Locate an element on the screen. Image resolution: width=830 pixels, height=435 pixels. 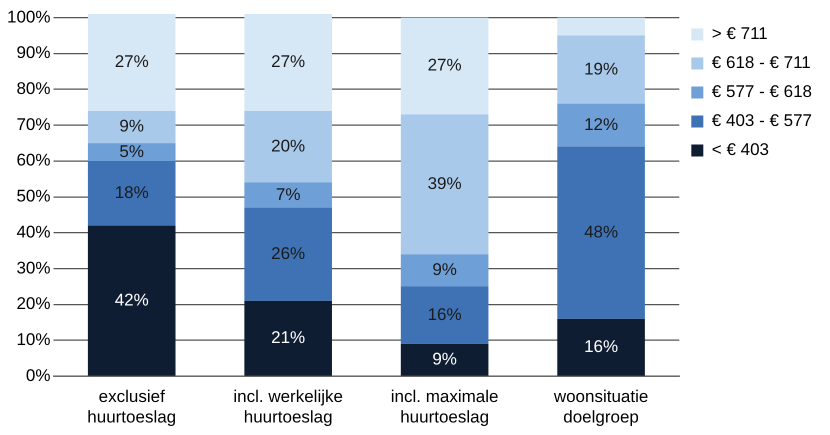
data-label: 21% is located at coordinates (288, 337).